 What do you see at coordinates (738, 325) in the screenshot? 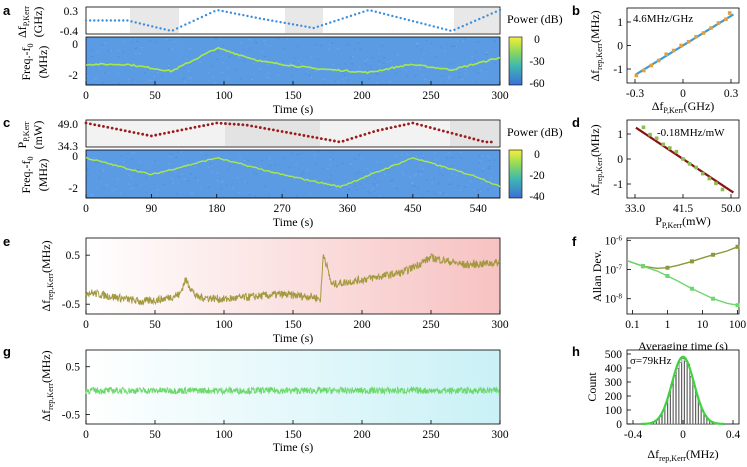
I see `f-x-tick-label: 100` at bounding box center [738, 325].